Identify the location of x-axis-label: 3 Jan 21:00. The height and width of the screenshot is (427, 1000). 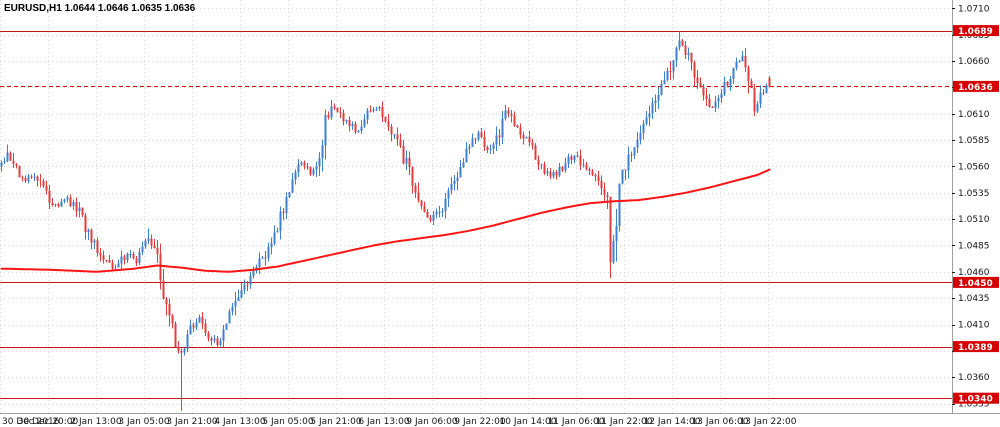
(192, 422).